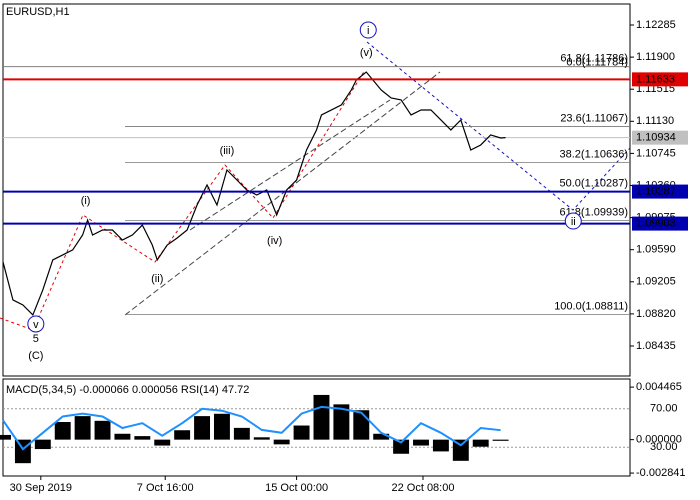 The width and height of the screenshot is (700, 500). Describe the element at coordinates (274, 241) in the screenshot. I see `wave-label: (iv)` at that location.